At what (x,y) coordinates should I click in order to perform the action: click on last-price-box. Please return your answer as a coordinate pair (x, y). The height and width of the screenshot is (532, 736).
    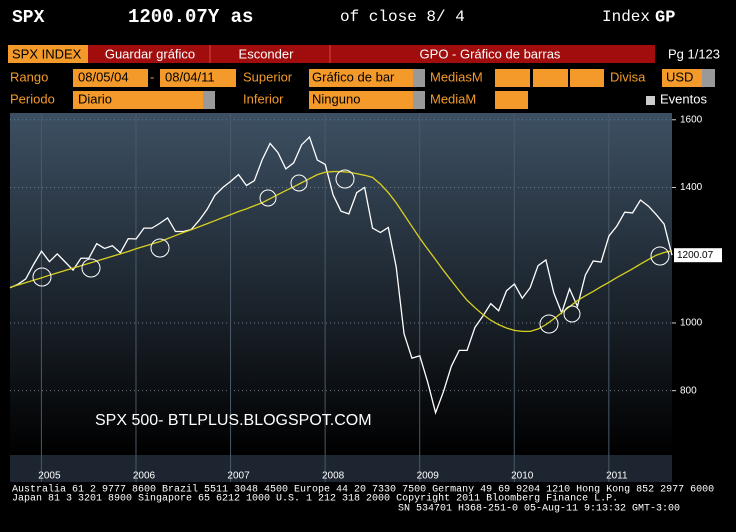
    Looking at the image, I should click on (698, 255).